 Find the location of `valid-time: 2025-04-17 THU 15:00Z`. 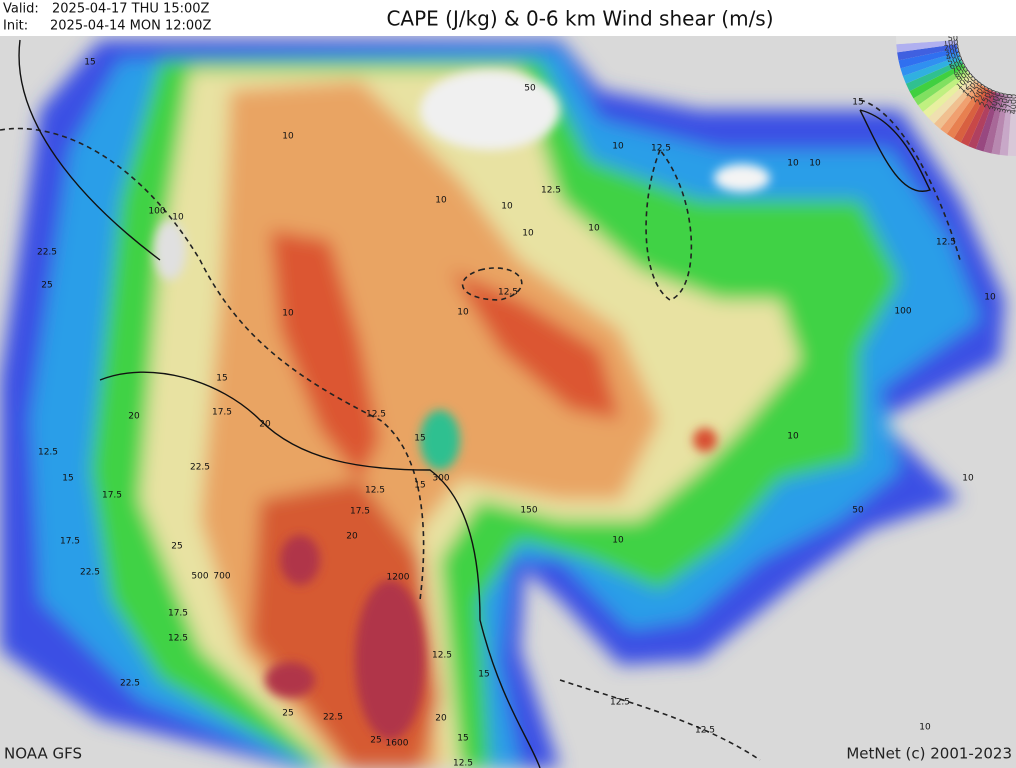

valid-time: 2025-04-17 THU 15:00Z is located at coordinates (131, 9).